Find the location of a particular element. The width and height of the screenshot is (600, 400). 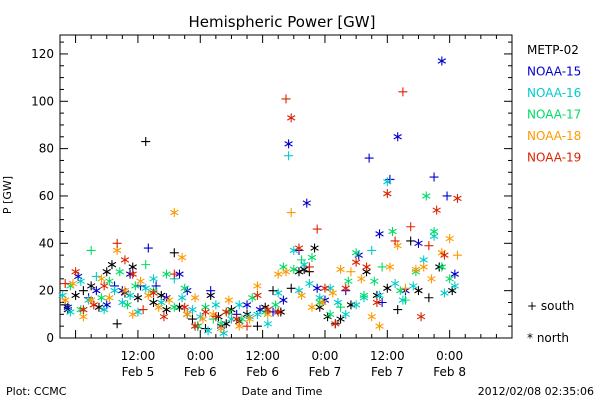

y-tick-label: 20 is located at coordinates (46, 291).